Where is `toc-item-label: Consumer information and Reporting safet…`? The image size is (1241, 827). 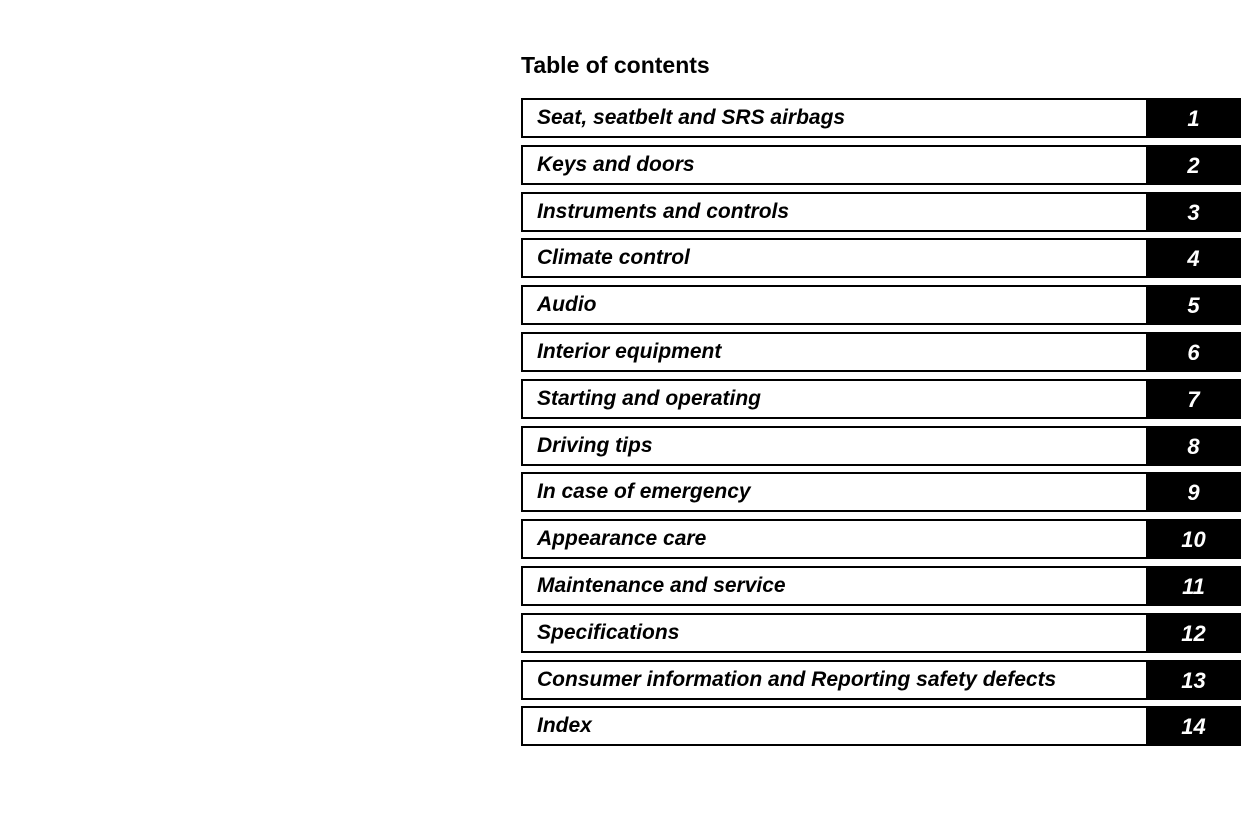 toc-item-label: Consumer information and Reporting safet… is located at coordinates (833, 680).